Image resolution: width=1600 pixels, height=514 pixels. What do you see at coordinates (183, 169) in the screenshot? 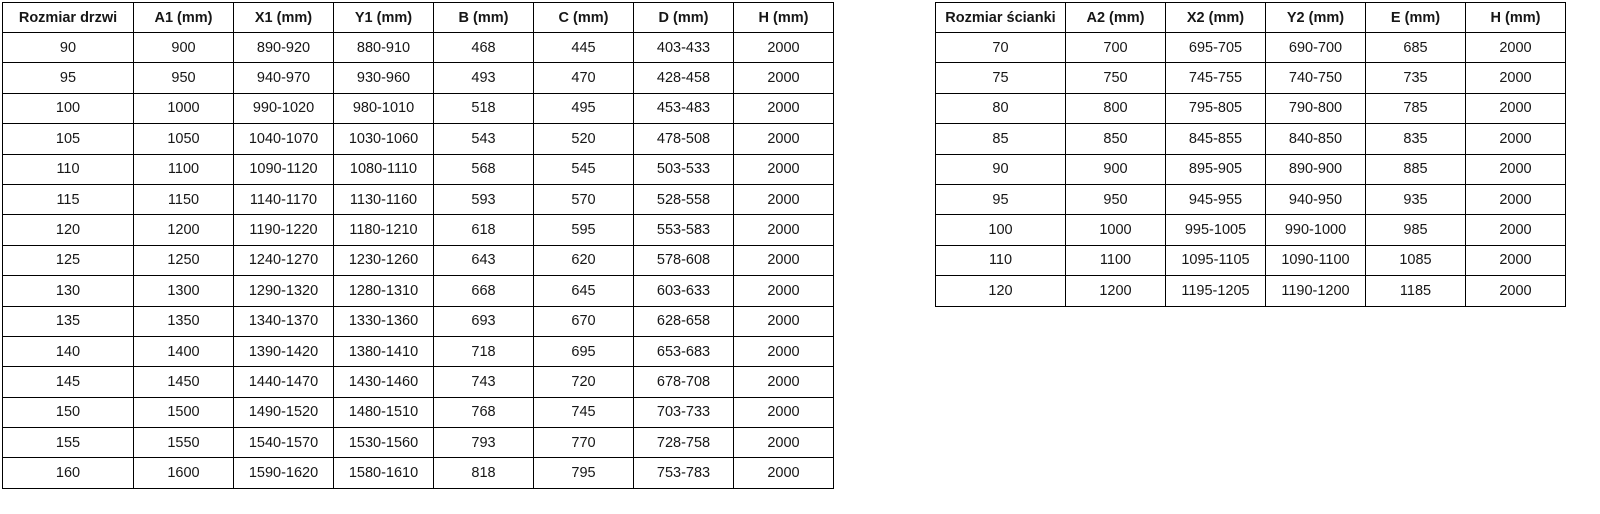
I see `table-cell: 1100` at bounding box center [183, 169].